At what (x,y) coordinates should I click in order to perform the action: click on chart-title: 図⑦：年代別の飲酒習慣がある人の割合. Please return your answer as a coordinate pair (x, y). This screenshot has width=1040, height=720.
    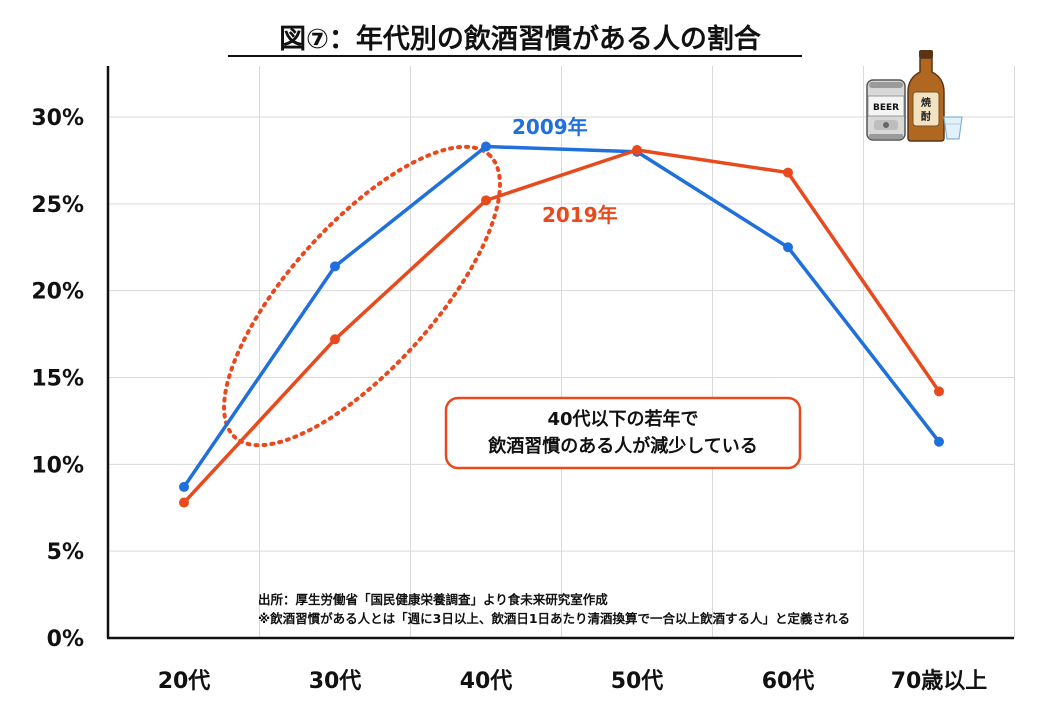
    Looking at the image, I should click on (520, 39).